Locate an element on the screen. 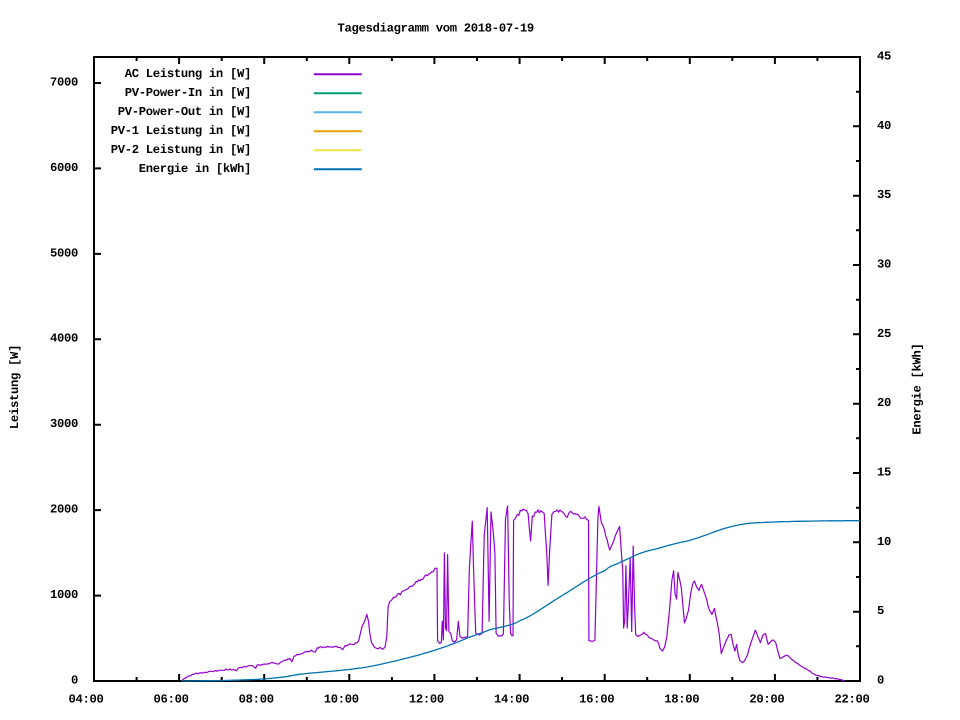 This screenshot has width=960, height=720. svg-text: PV-2 Leistung in [W] is located at coordinates (181, 150).